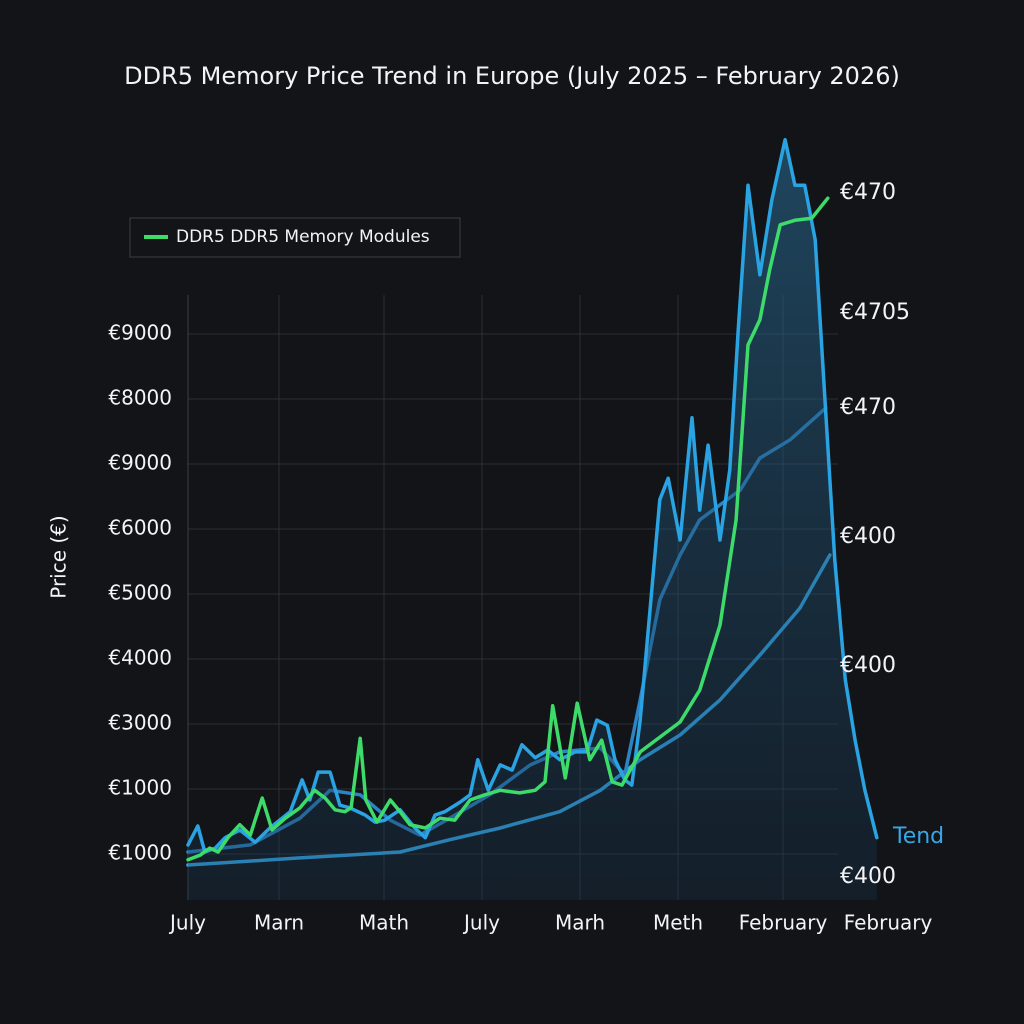  What do you see at coordinates (580, 923) in the screenshot?
I see `x-tick-label: Marh` at bounding box center [580, 923].